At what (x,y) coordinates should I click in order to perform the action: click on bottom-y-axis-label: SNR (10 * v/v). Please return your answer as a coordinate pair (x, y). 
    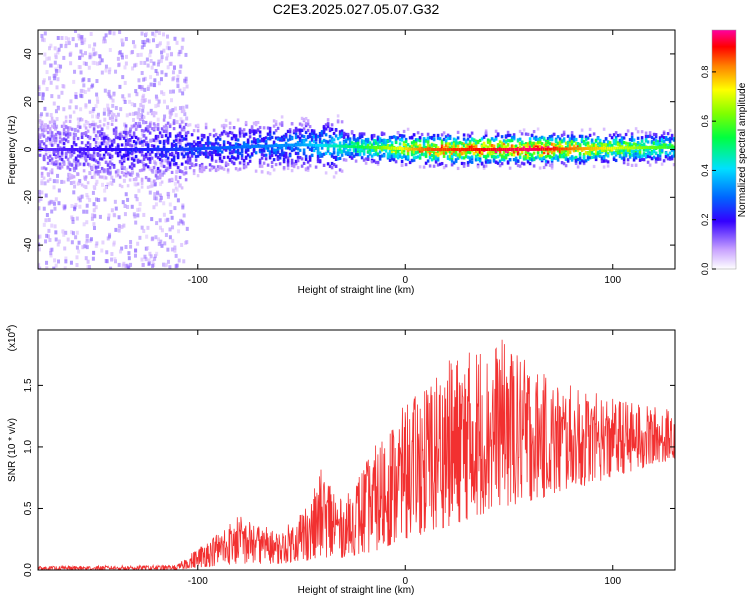
    Looking at the image, I should click on (12, 450).